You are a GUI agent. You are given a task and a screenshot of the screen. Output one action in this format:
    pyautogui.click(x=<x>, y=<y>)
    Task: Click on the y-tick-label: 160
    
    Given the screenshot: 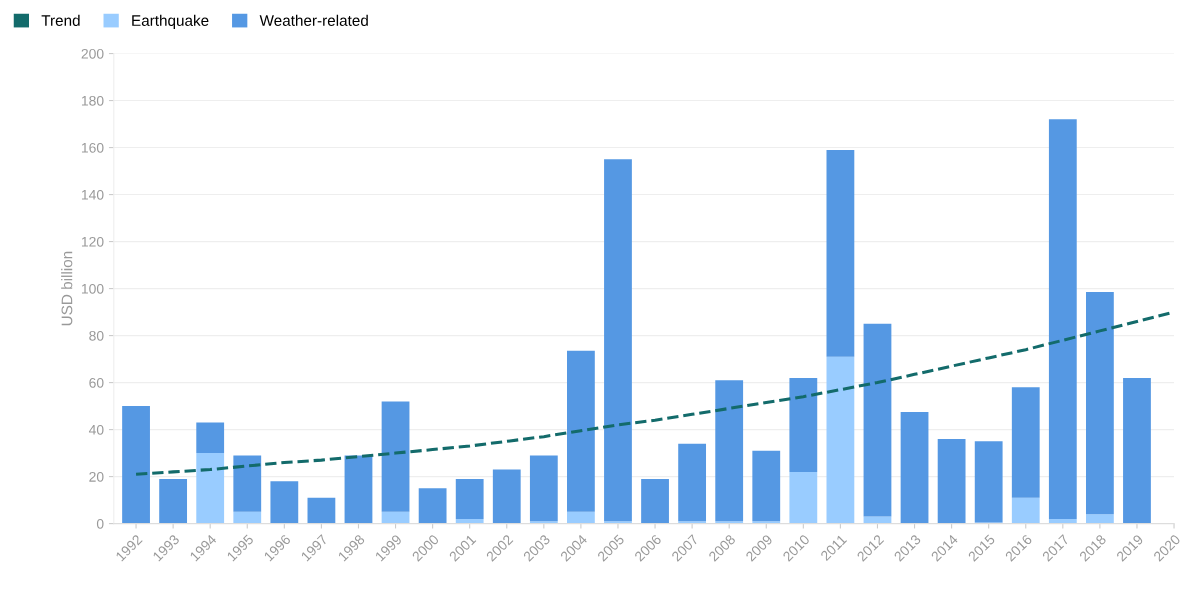 What is the action you would take?
    pyautogui.click(x=92, y=147)
    